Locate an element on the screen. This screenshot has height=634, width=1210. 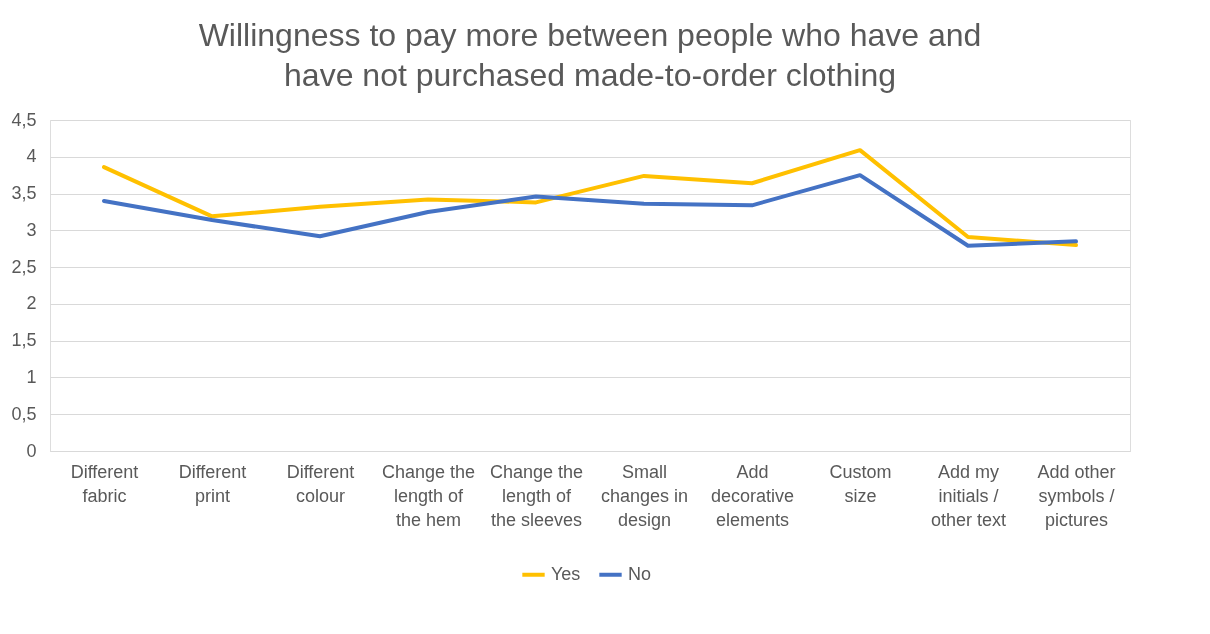
chart-title: Willingness to pay more between people who have and have not purchased made-to-order clothing is located at coordinates (590, 55).